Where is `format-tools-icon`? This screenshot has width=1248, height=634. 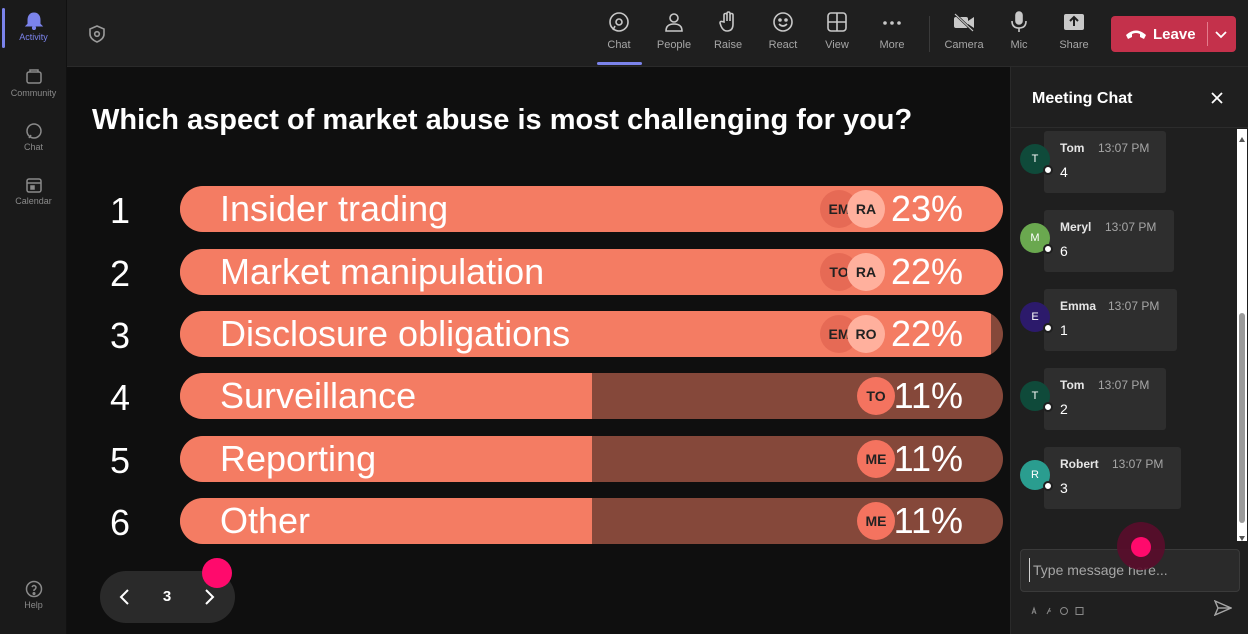
format-tools-icon is located at coordinates (1061, 609).